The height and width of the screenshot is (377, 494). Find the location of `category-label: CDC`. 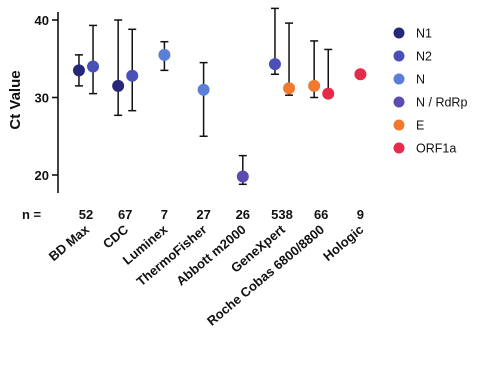

category-label: CDC is located at coordinates (116, 236).